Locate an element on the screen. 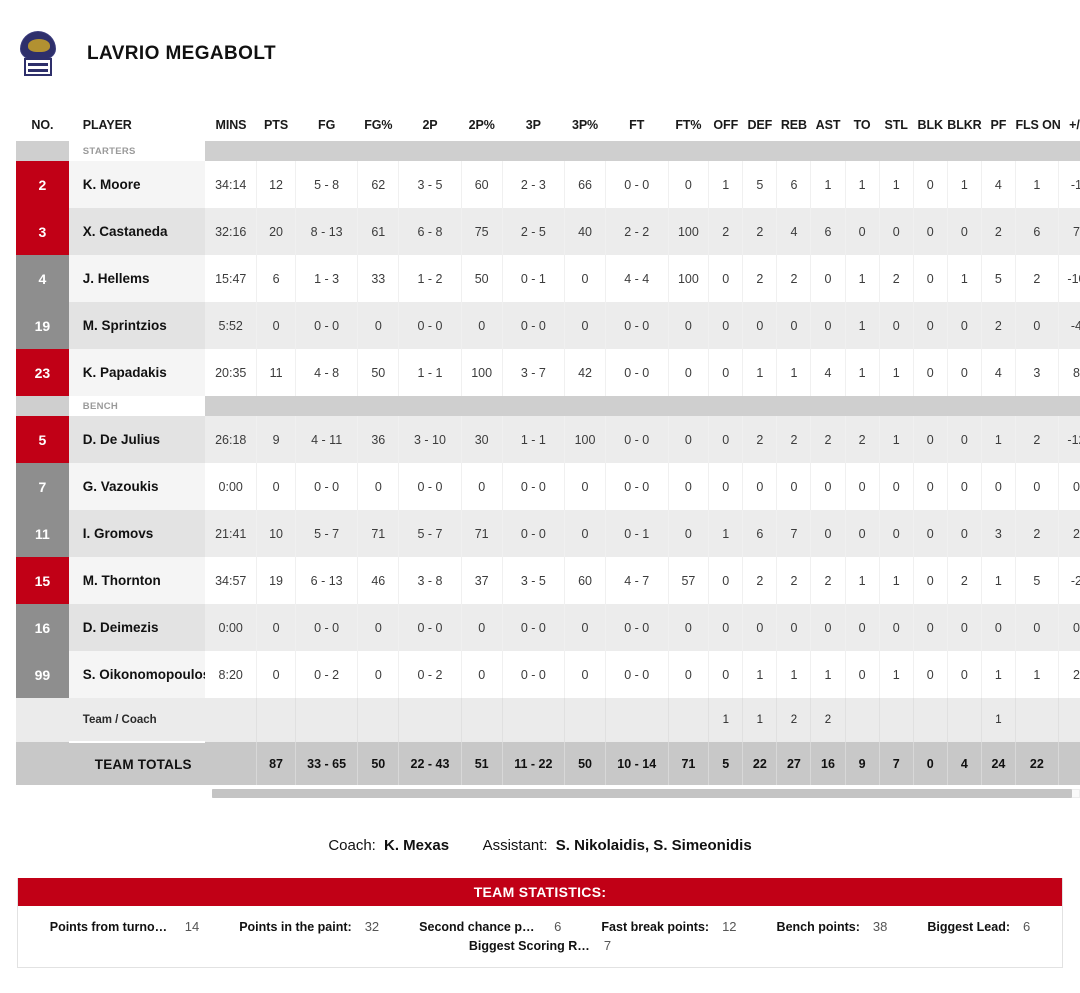  player-name: G. Vazoukis is located at coordinates (137, 486).